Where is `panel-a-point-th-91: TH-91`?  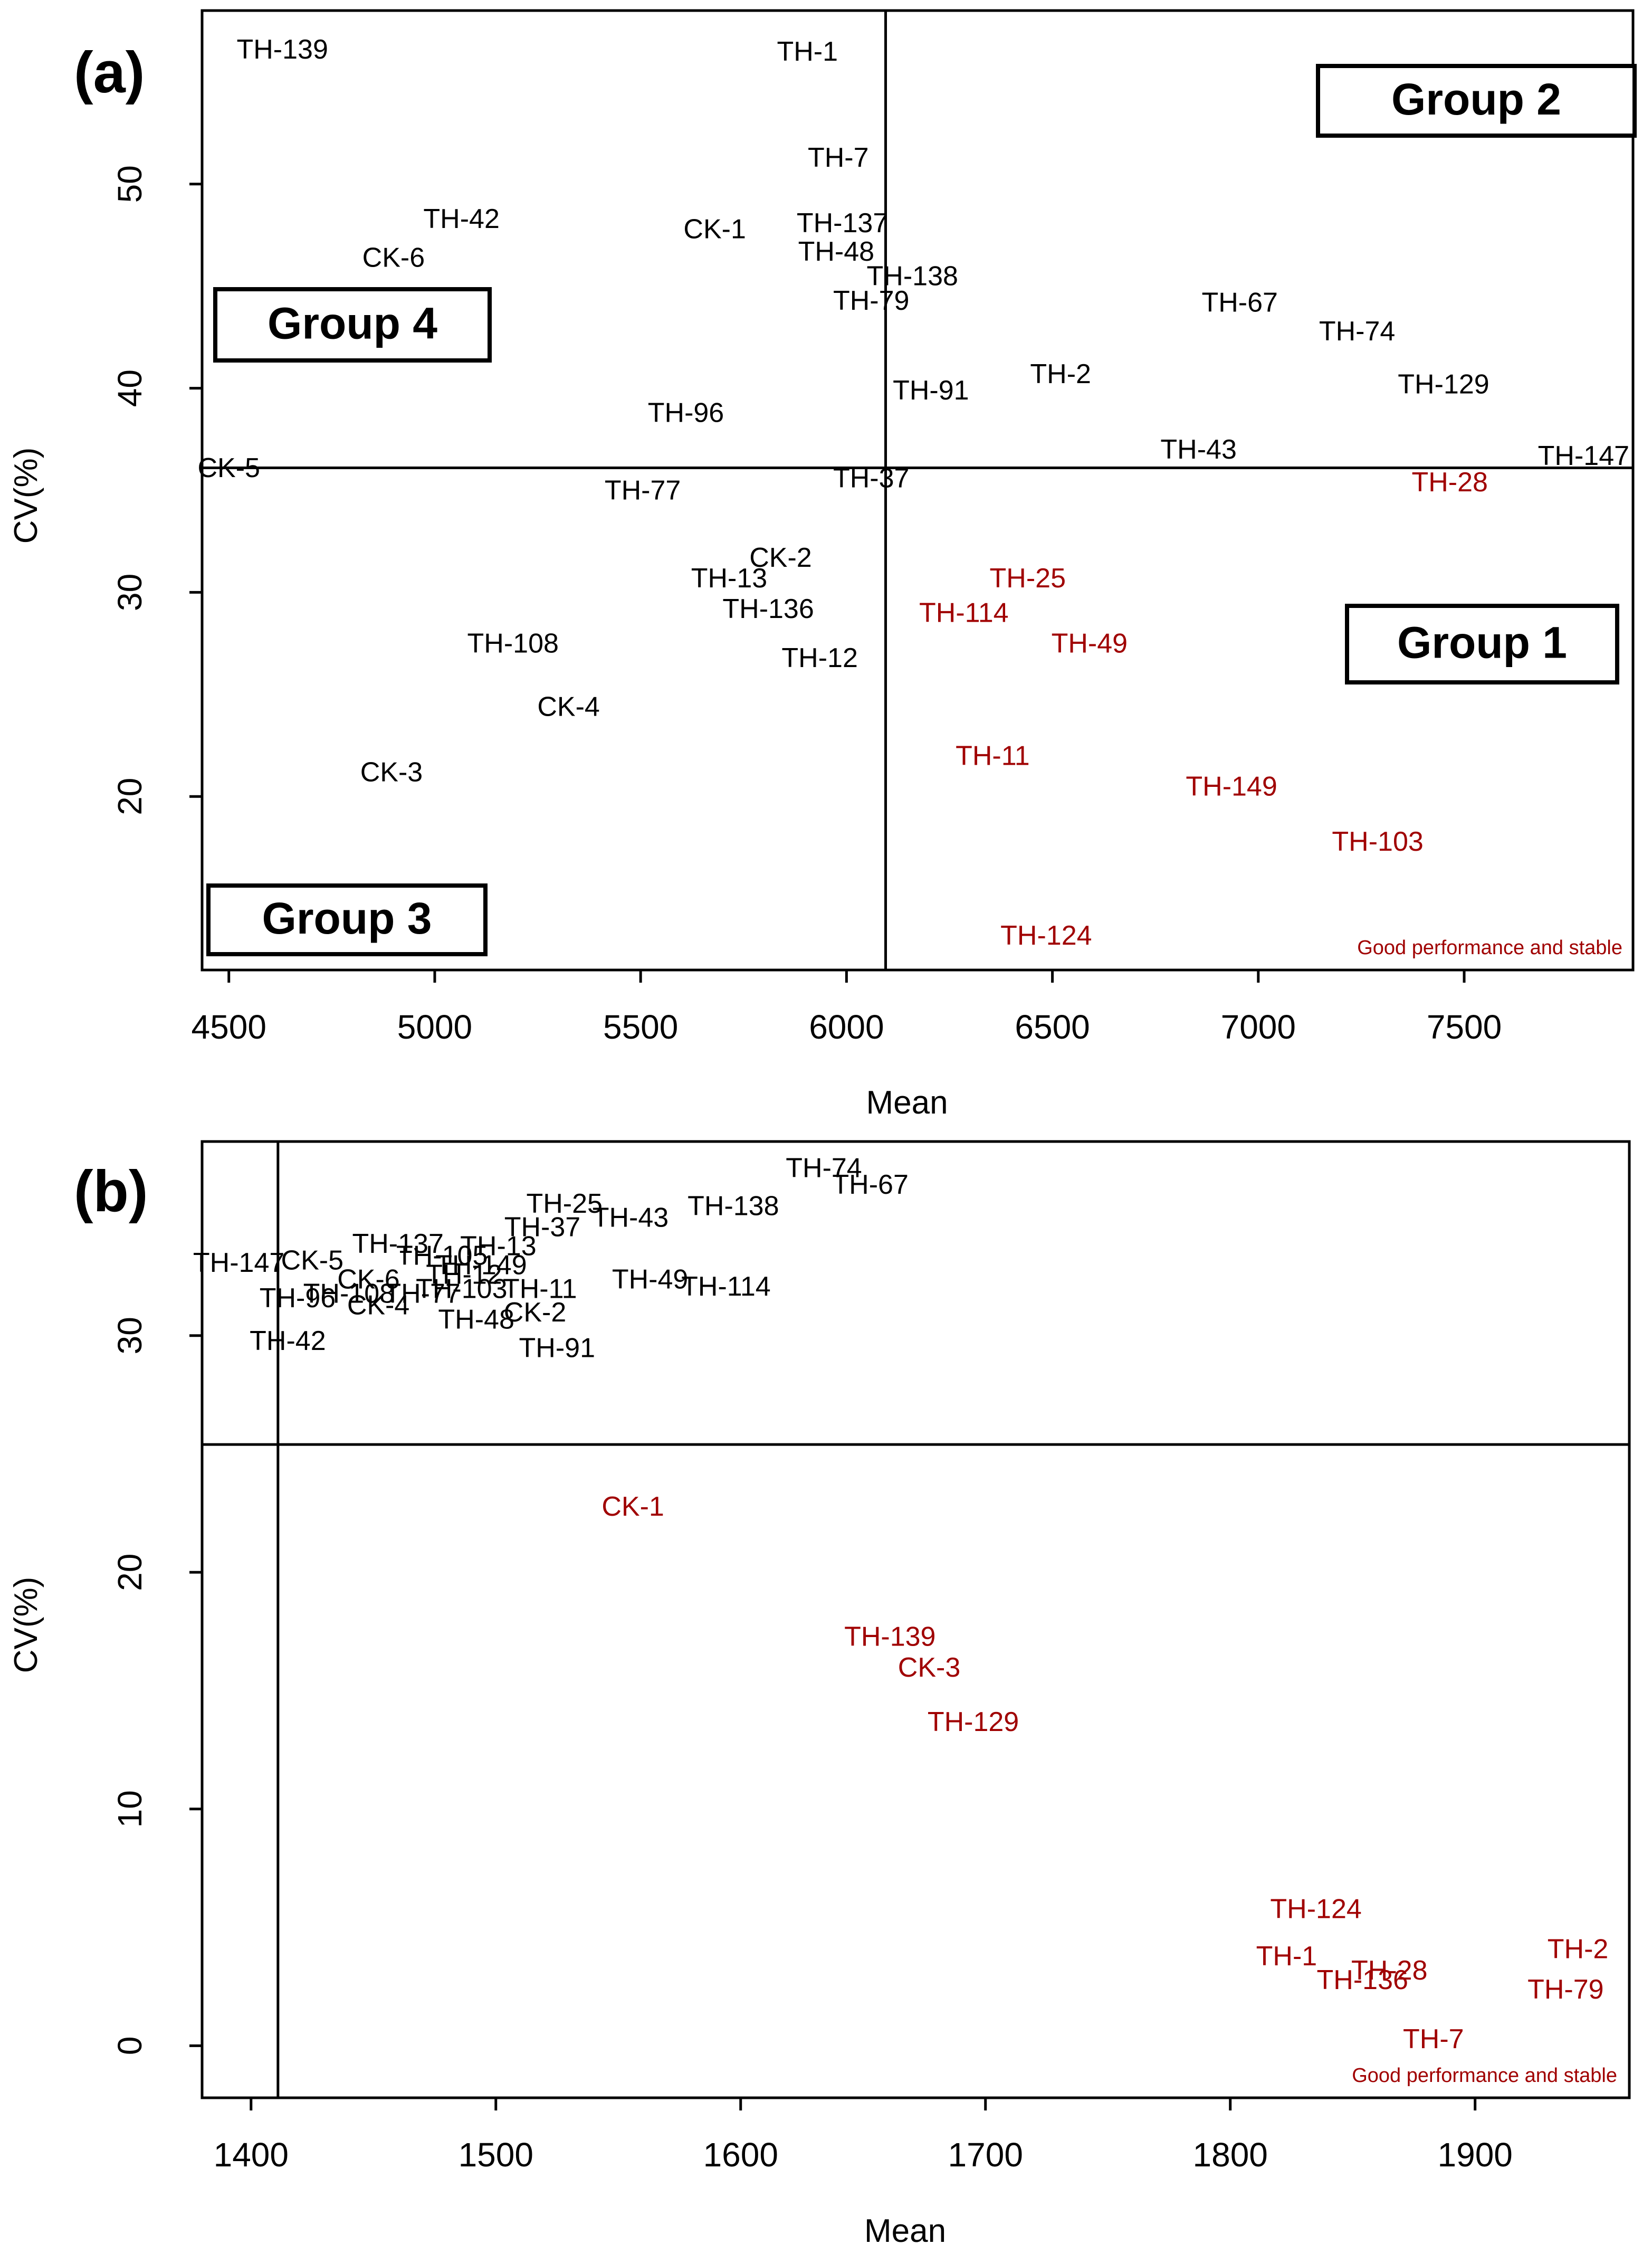
panel-a-point-th-91: TH-91 is located at coordinates (931, 390).